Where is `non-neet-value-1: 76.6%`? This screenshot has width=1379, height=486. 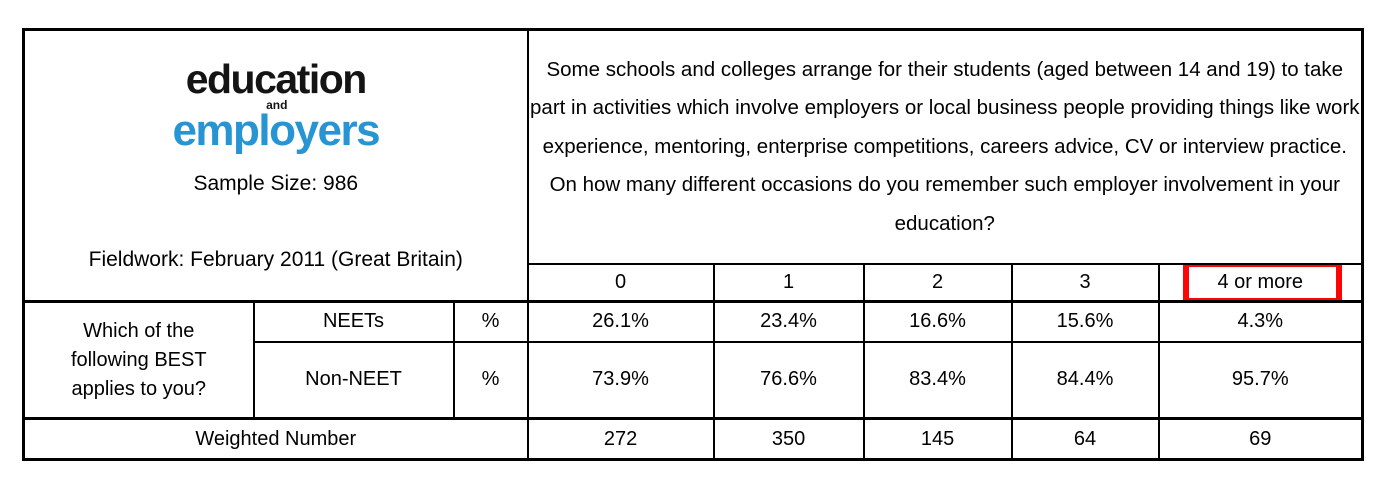 non-neet-value-1: 76.6% is located at coordinates (788, 380).